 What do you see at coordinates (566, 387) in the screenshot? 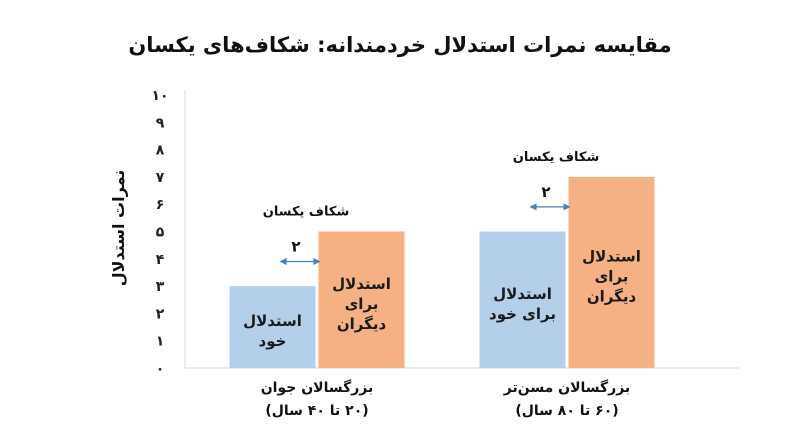
I see `category-label: بزرگسالان مسن‌تر` at bounding box center [566, 387].